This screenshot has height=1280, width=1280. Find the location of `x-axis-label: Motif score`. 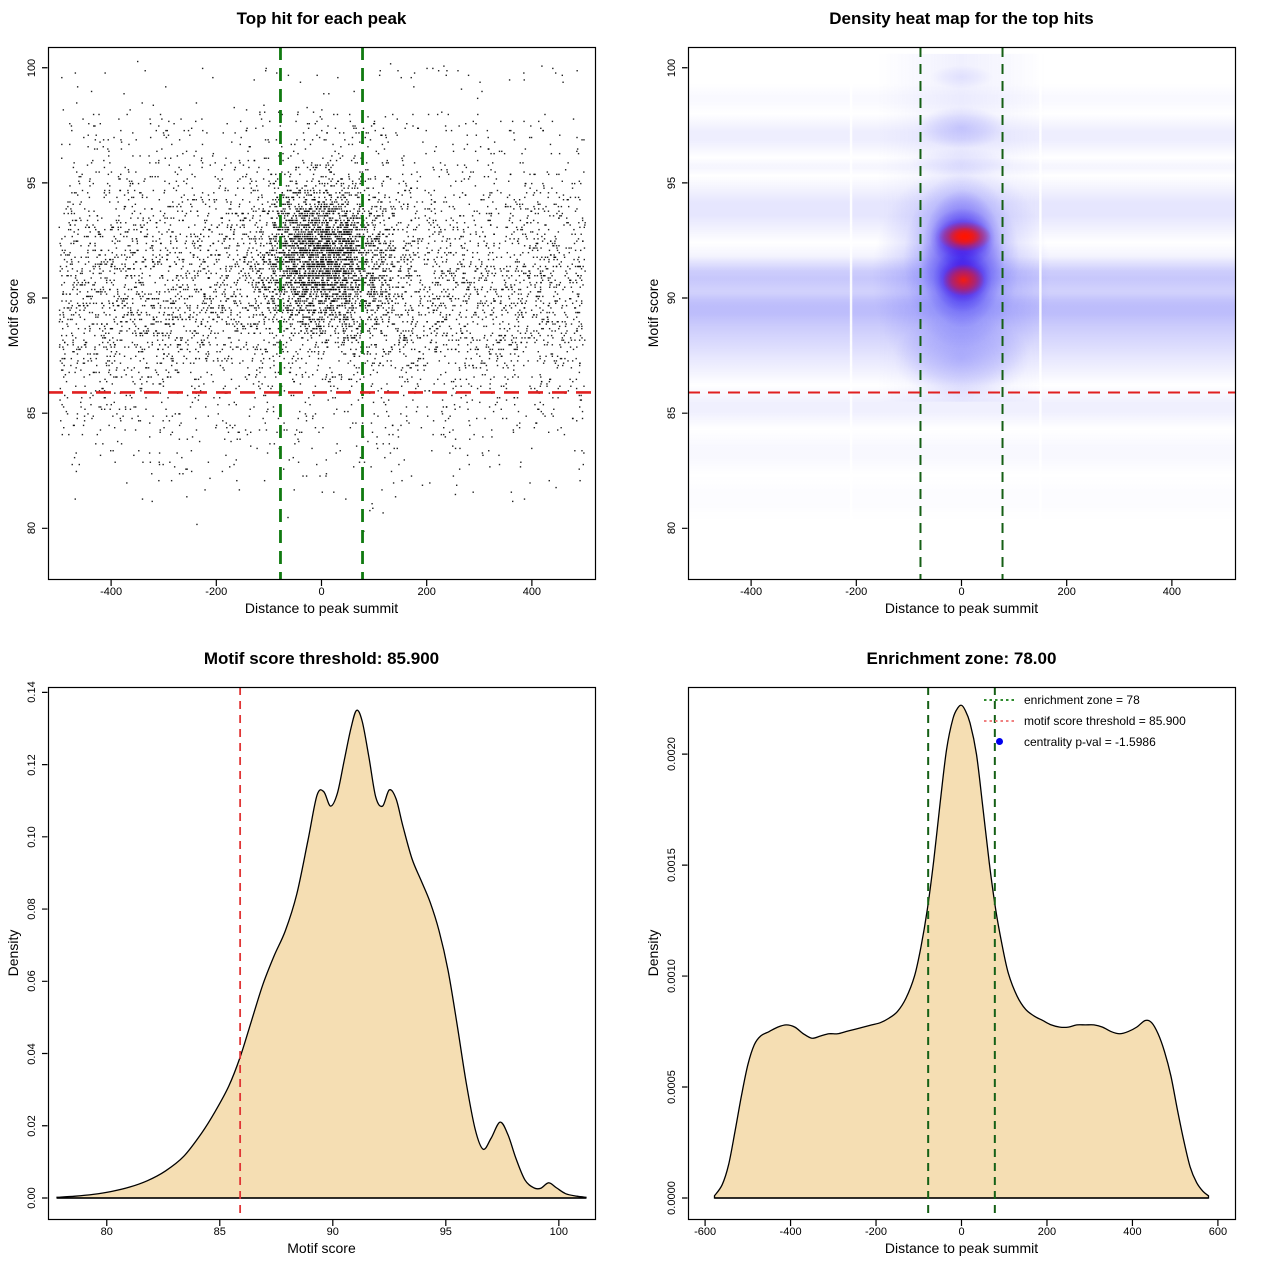

x-axis-label: Motif score is located at coordinates (321, 1248).